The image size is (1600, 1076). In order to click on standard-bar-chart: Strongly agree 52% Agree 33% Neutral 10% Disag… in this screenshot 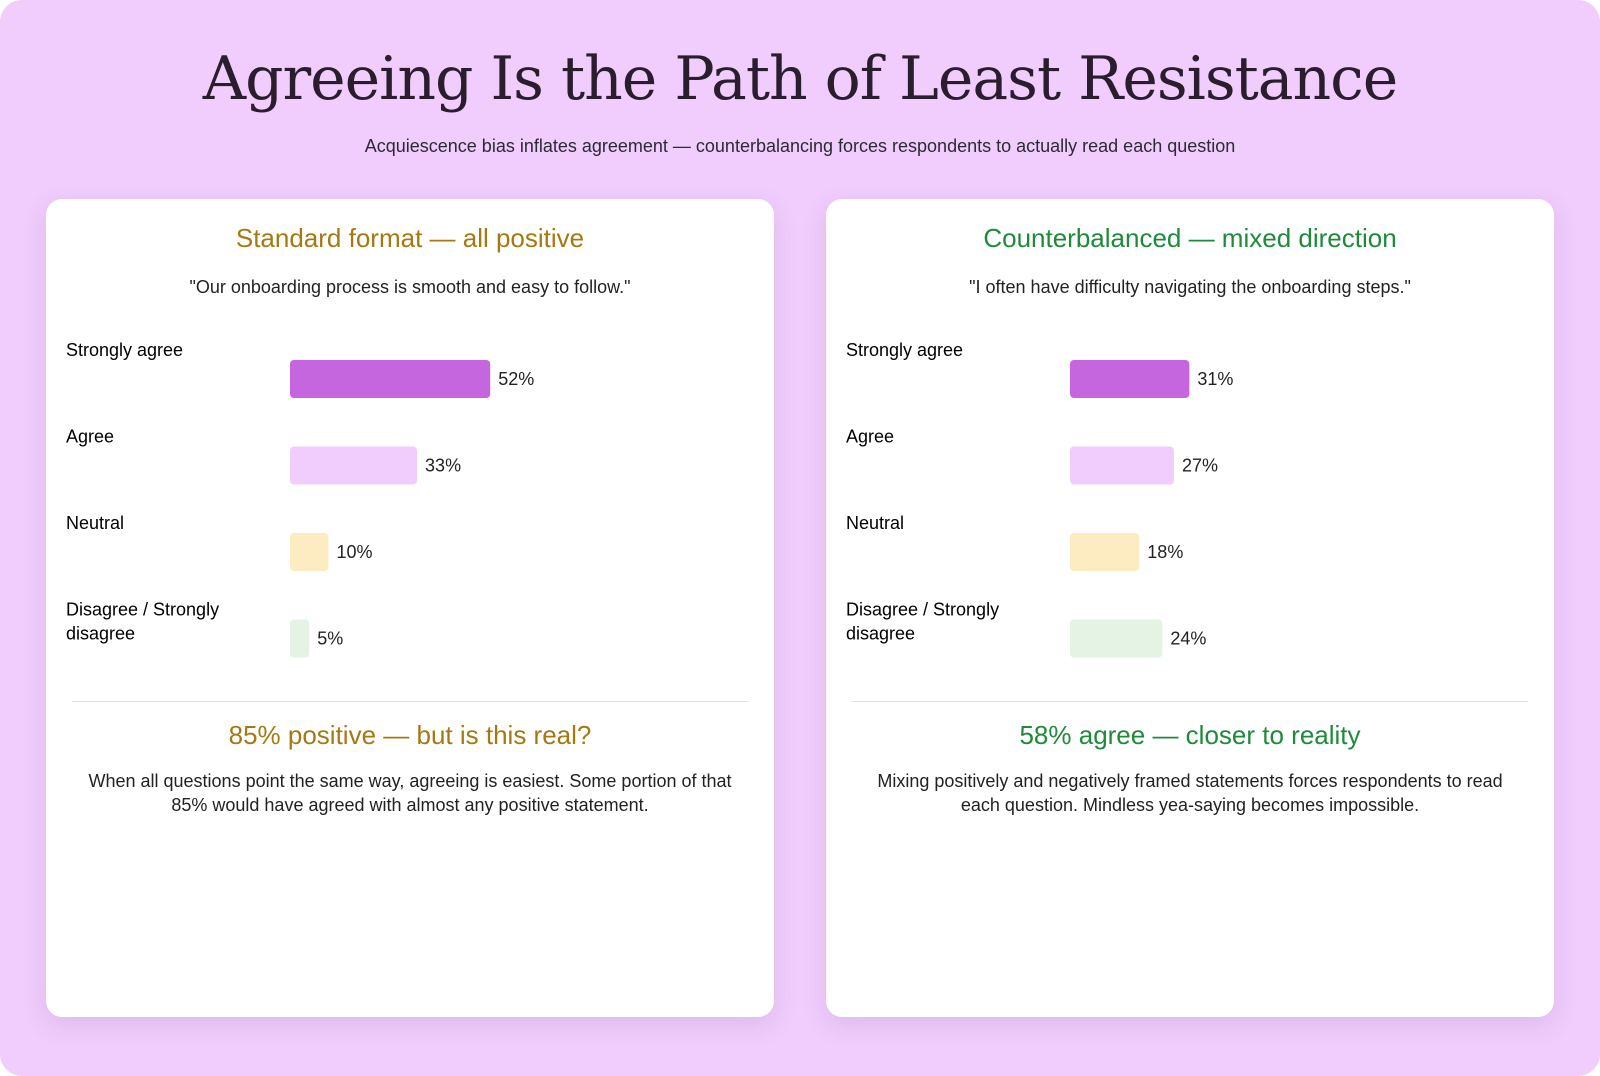, I will do `click(300, 499)`.